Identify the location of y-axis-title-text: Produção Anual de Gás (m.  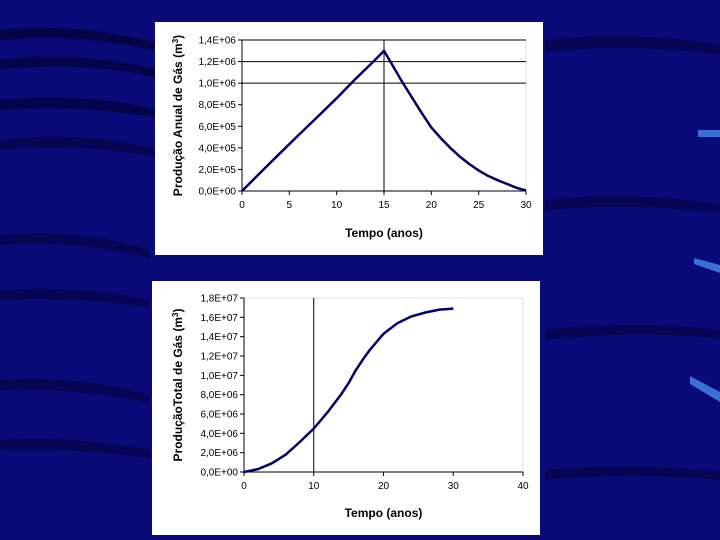
(178, 119).